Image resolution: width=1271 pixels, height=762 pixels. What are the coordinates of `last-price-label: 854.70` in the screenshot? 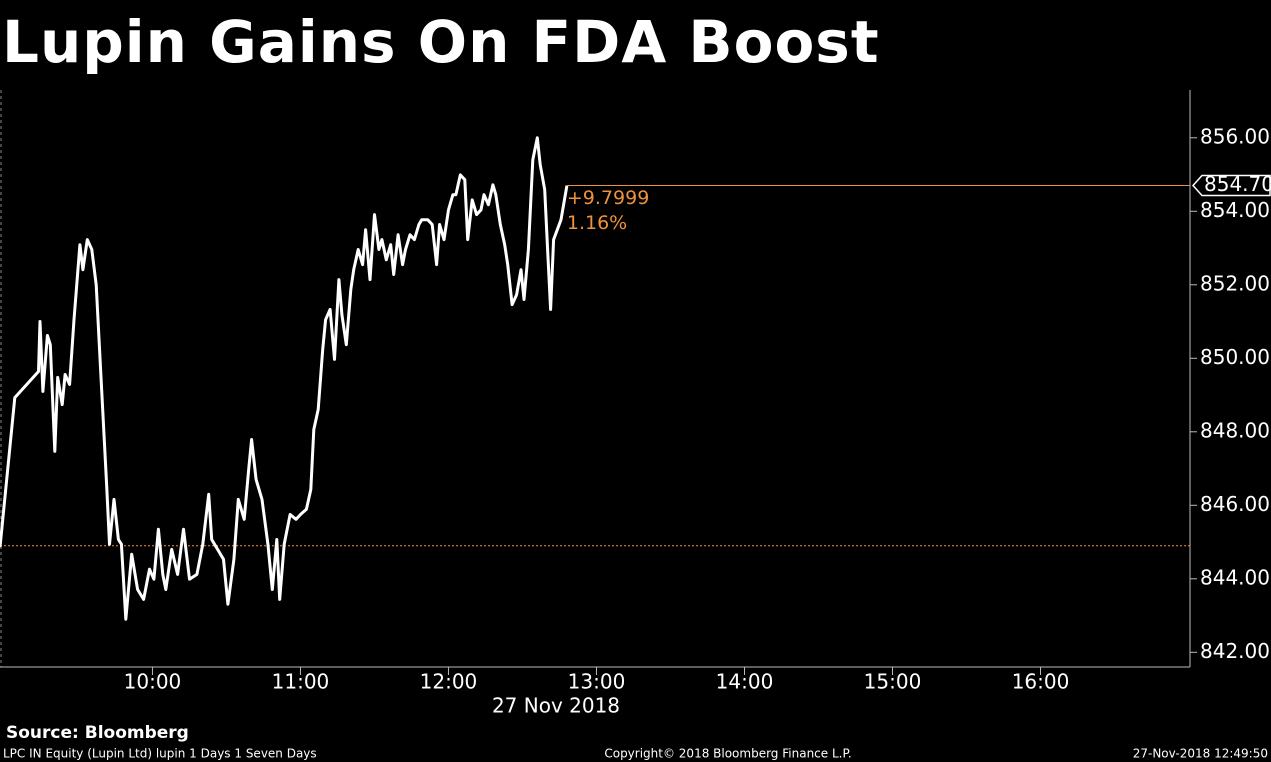 It's located at (1237, 184).